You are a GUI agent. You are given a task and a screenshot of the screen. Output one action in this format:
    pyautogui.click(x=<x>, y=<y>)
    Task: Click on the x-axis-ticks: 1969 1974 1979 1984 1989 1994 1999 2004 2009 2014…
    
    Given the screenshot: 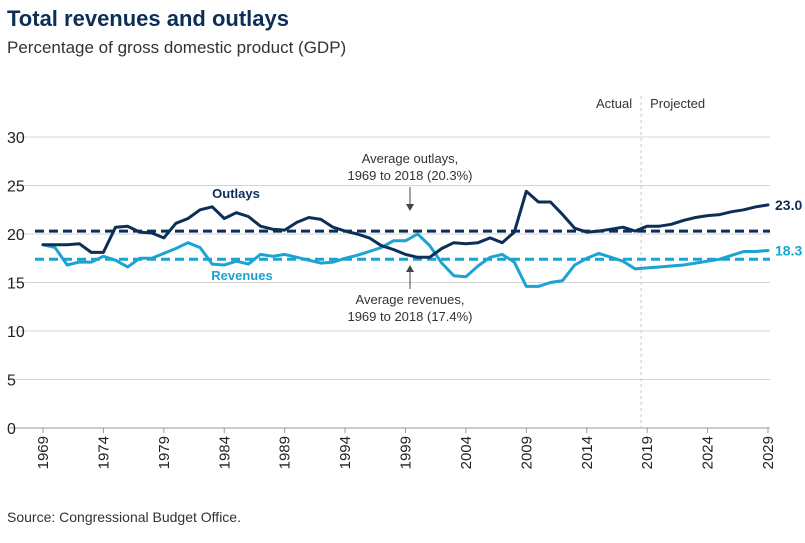 What is the action you would take?
    pyautogui.click(x=406, y=448)
    